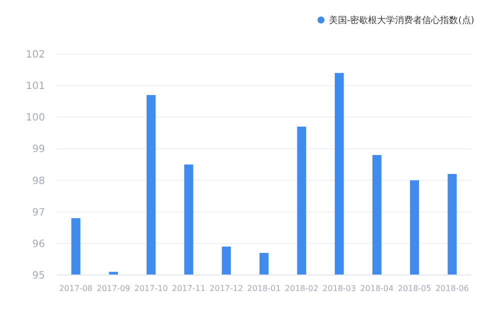  I want to click on x-tick-label: 2018-06, so click(452, 288).